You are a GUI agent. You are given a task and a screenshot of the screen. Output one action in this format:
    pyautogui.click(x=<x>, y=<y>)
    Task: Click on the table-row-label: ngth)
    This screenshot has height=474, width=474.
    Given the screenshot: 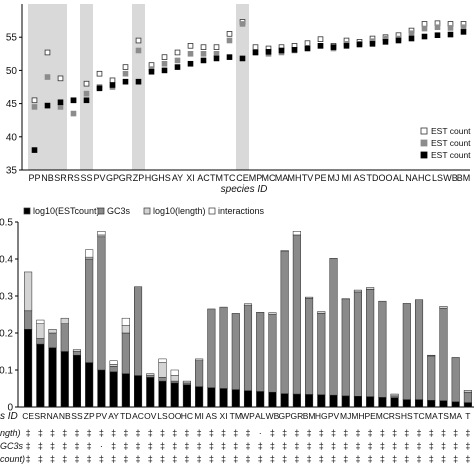 What is the action you would take?
    pyautogui.click(x=10, y=433)
    